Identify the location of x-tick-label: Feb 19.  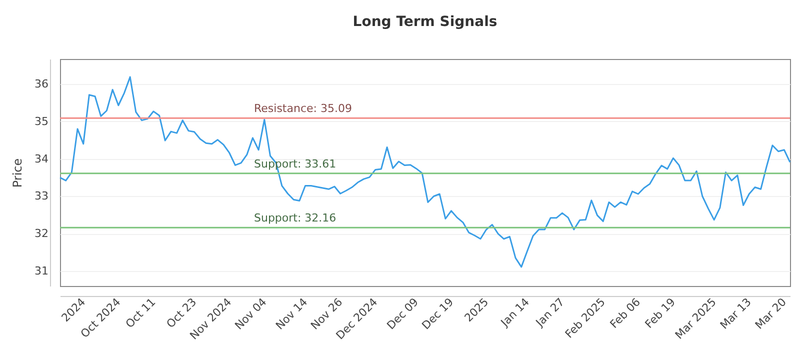
(660, 313).